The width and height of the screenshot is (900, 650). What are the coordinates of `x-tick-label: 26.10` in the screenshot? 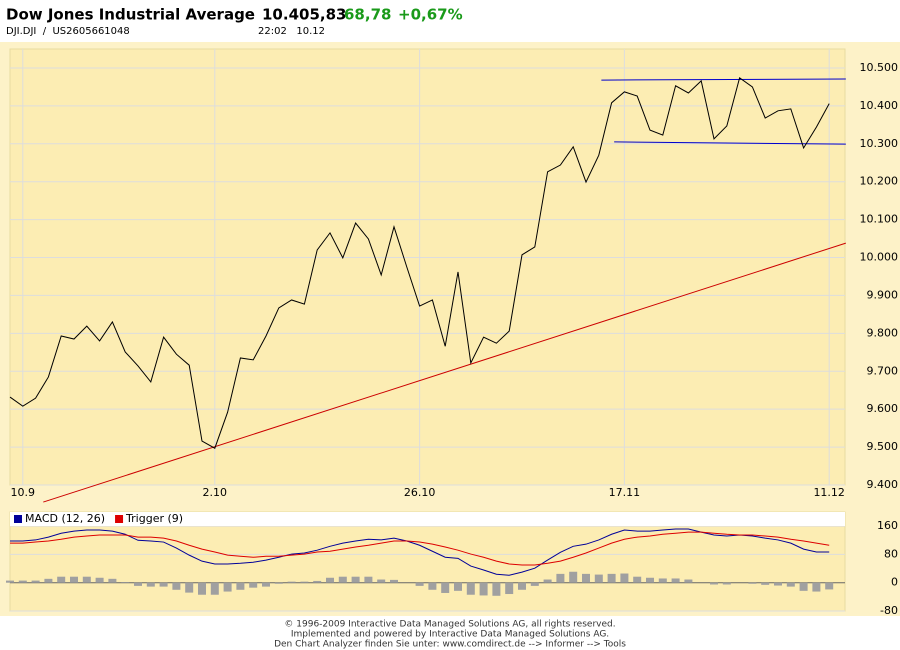 It's located at (420, 492).